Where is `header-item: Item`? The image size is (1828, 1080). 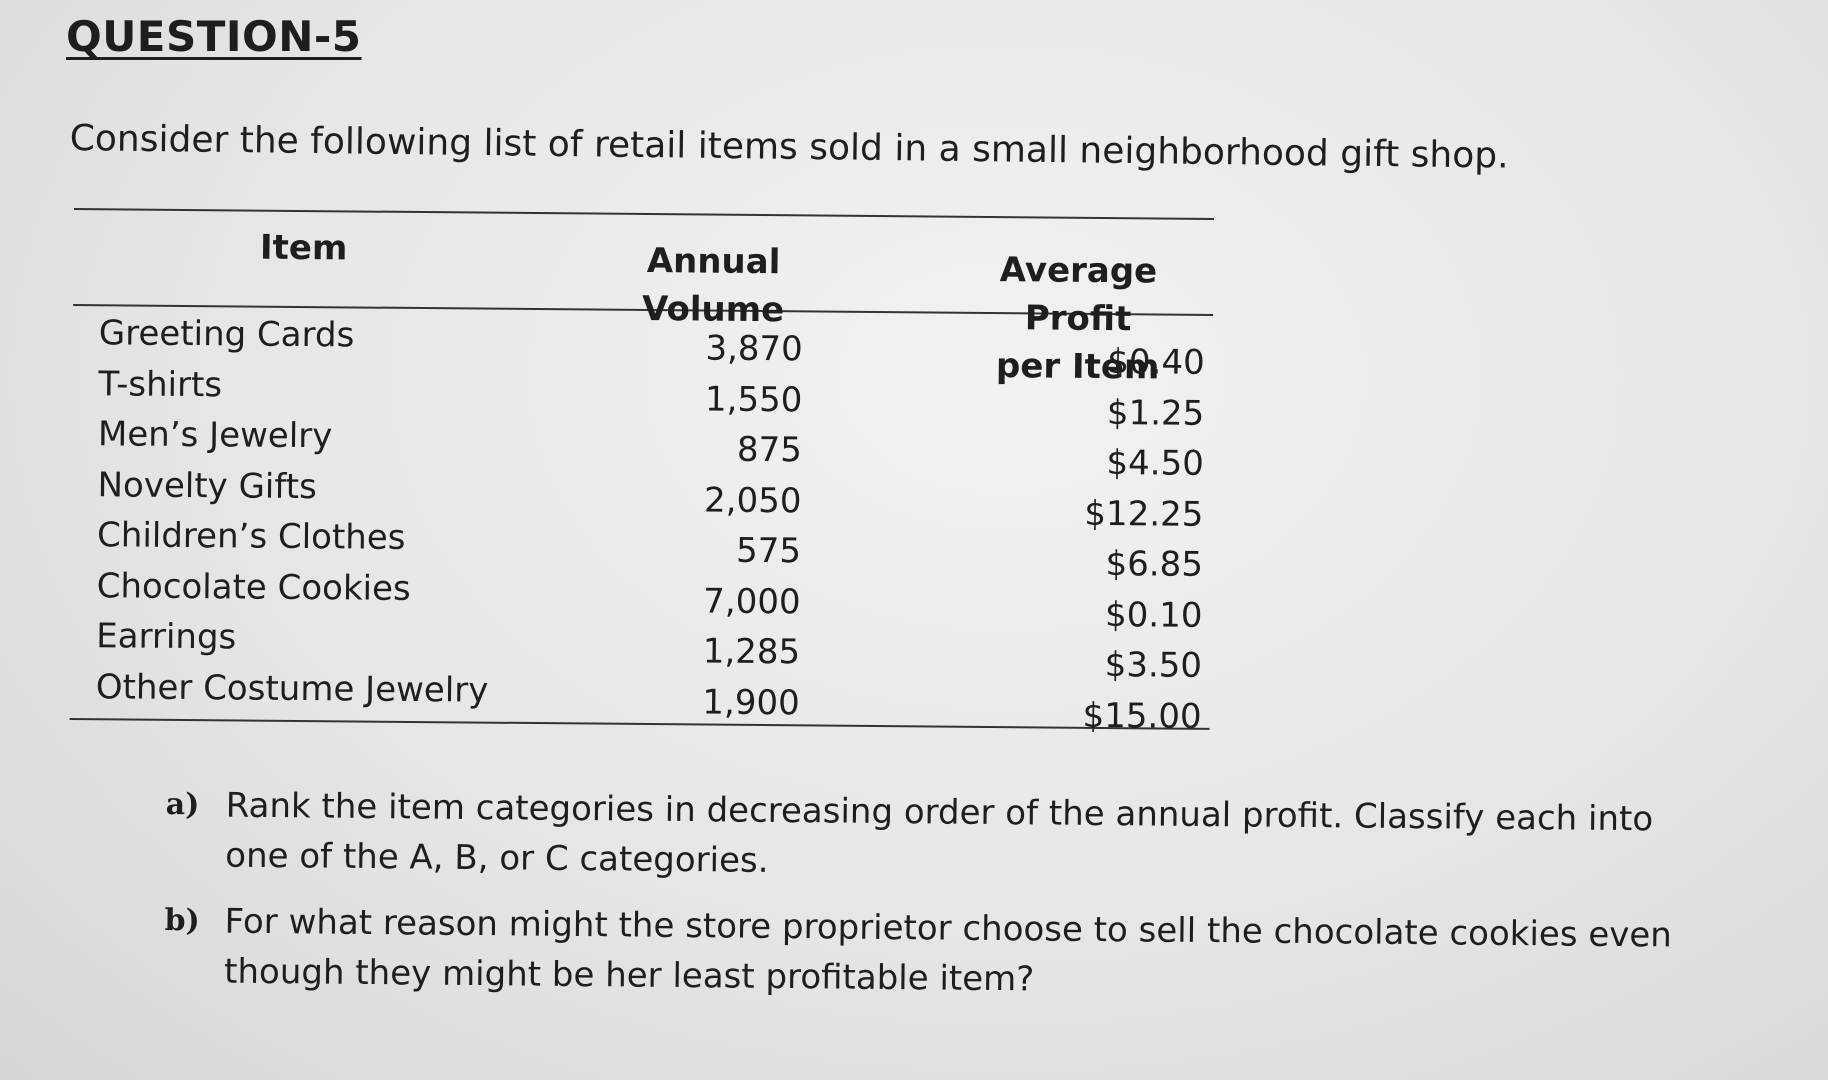
header-item: Item is located at coordinates (303, 248).